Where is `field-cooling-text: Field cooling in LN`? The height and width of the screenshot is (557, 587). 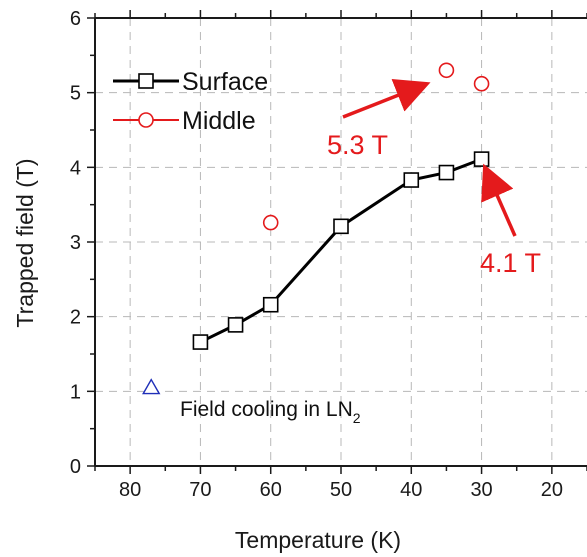
field-cooling-text: Field cooling in LN is located at coordinates (266, 409).